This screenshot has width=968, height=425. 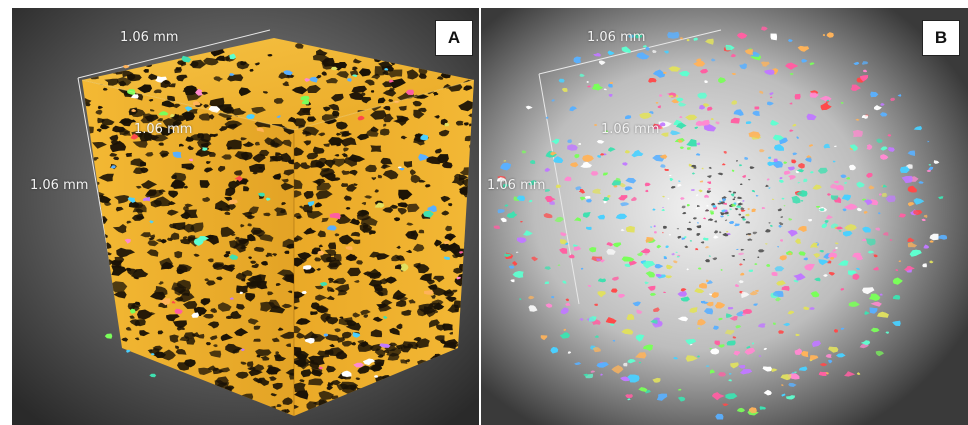 I want to click on panel-label-a: A, so click(x=454, y=38).